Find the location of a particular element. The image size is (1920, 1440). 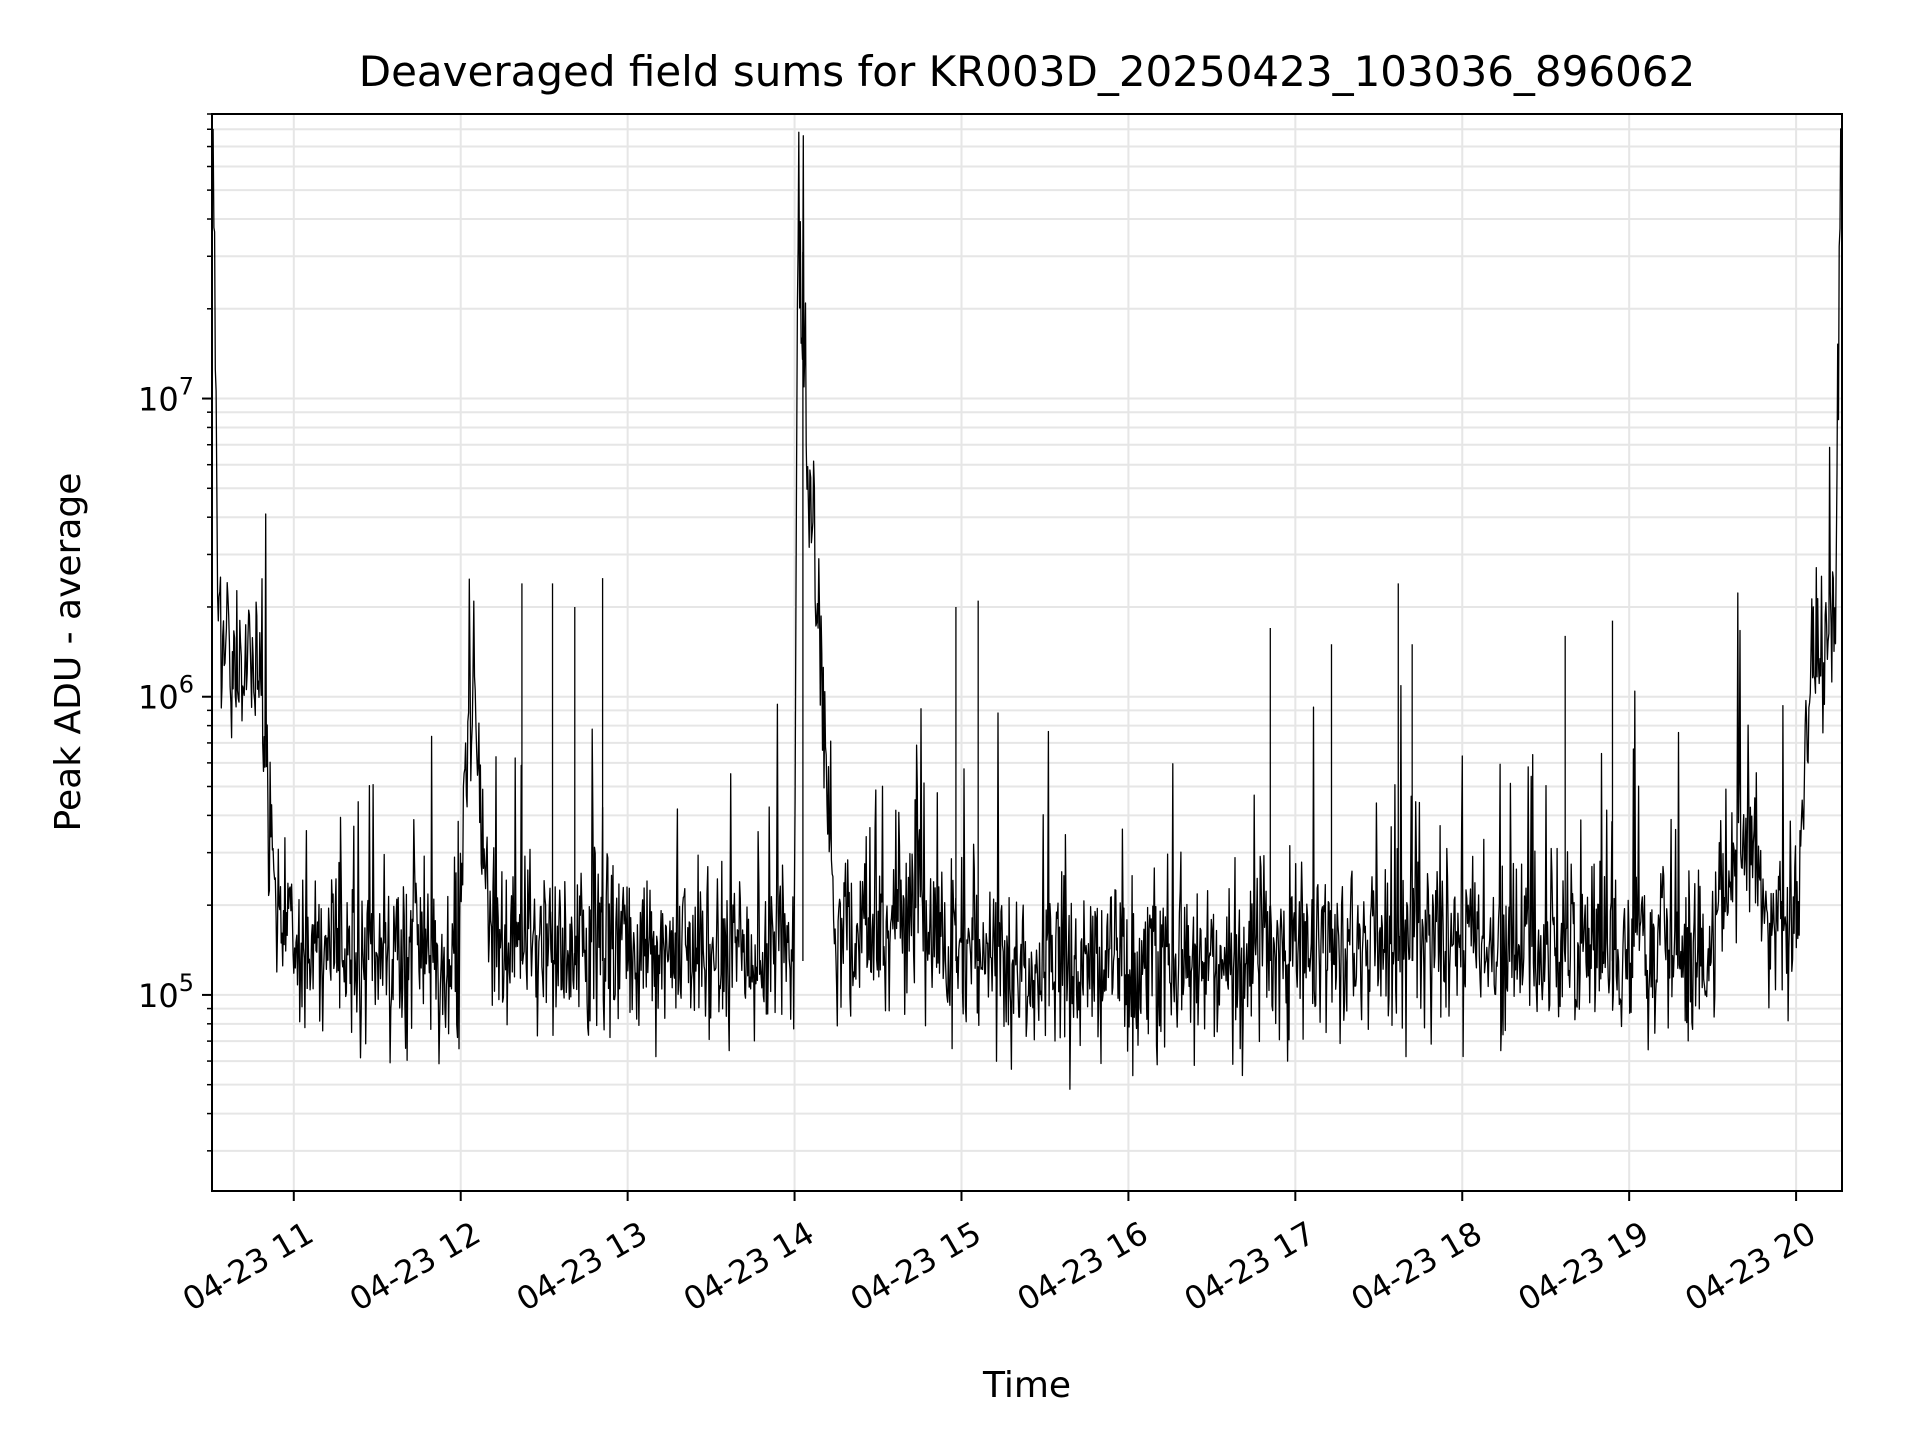

y-axis-label: Peak ADU - average is located at coordinates (68, 652).